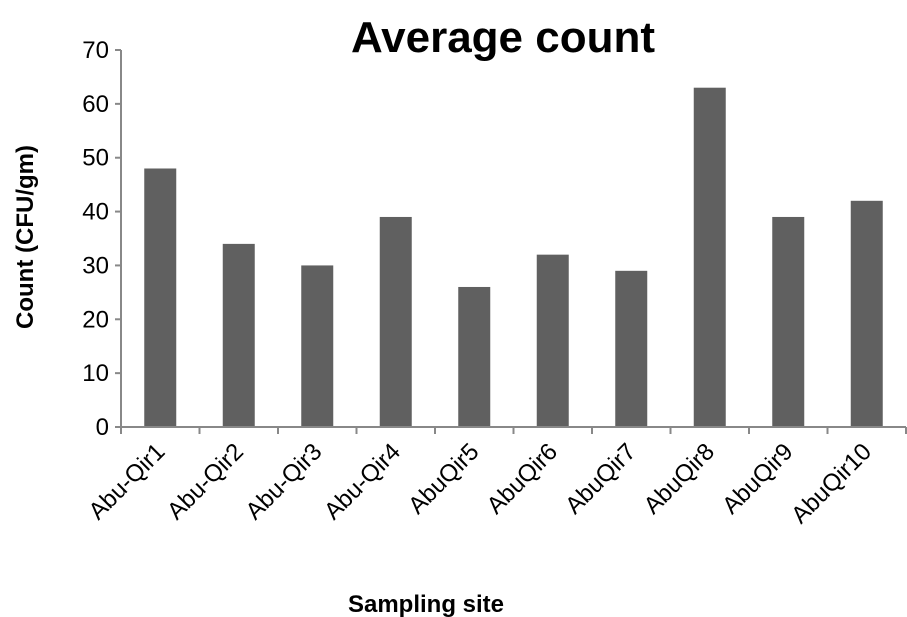 This screenshot has width=907, height=617. I want to click on x-tick-label: AbuQir6, so click(522, 478).